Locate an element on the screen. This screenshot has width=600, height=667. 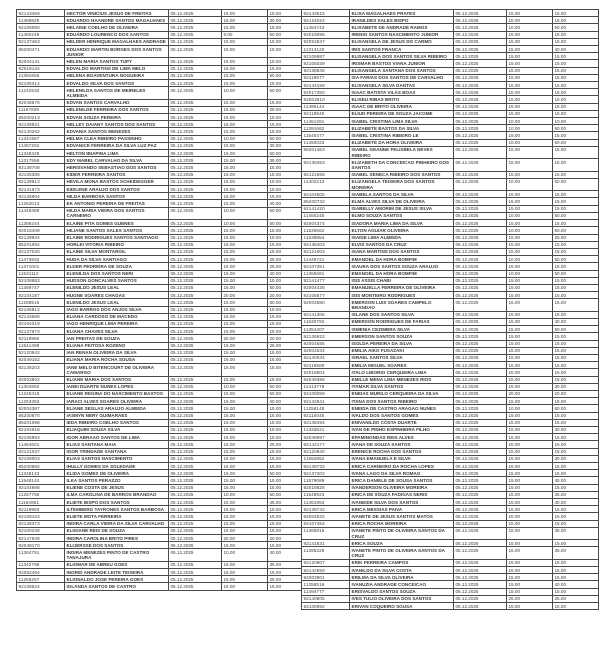
member-name-cell: IAN RENAN OLIVEIRA DA SILVA is located at coordinates (116, 352).